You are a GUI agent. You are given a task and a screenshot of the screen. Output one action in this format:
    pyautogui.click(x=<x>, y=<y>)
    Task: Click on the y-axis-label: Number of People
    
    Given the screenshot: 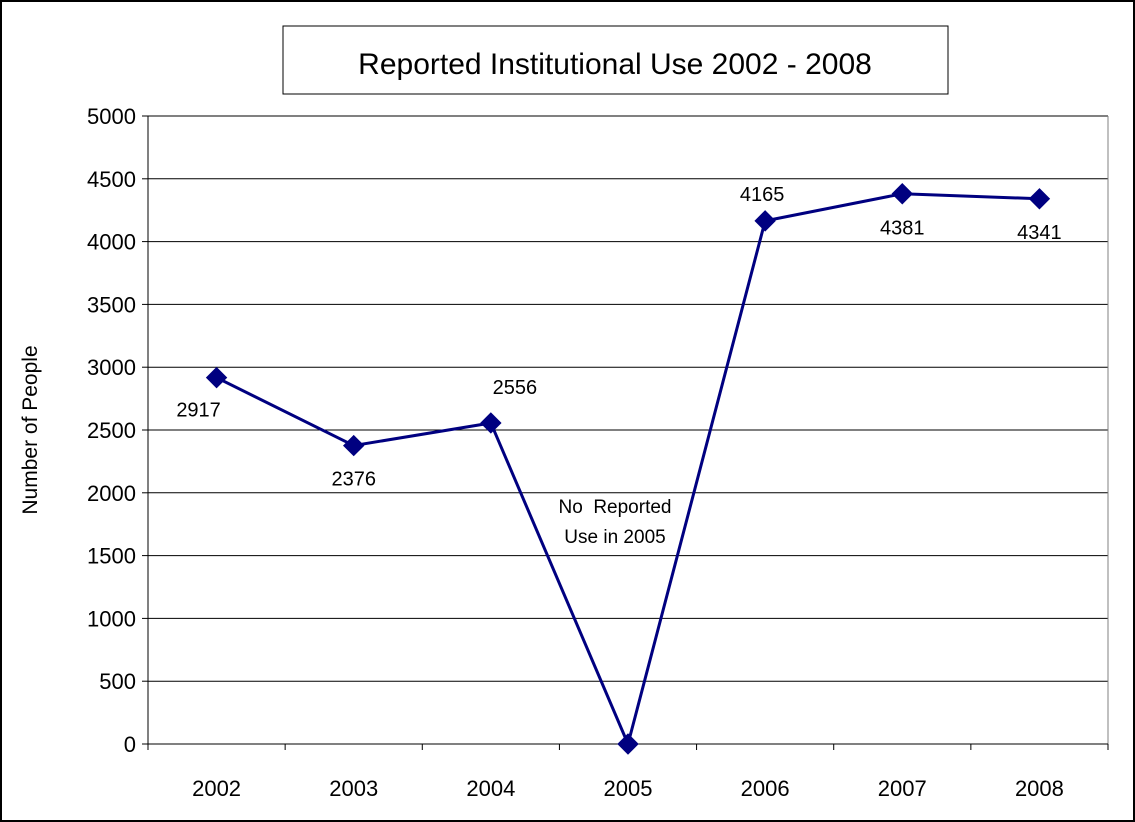 What is the action you would take?
    pyautogui.click(x=30, y=429)
    